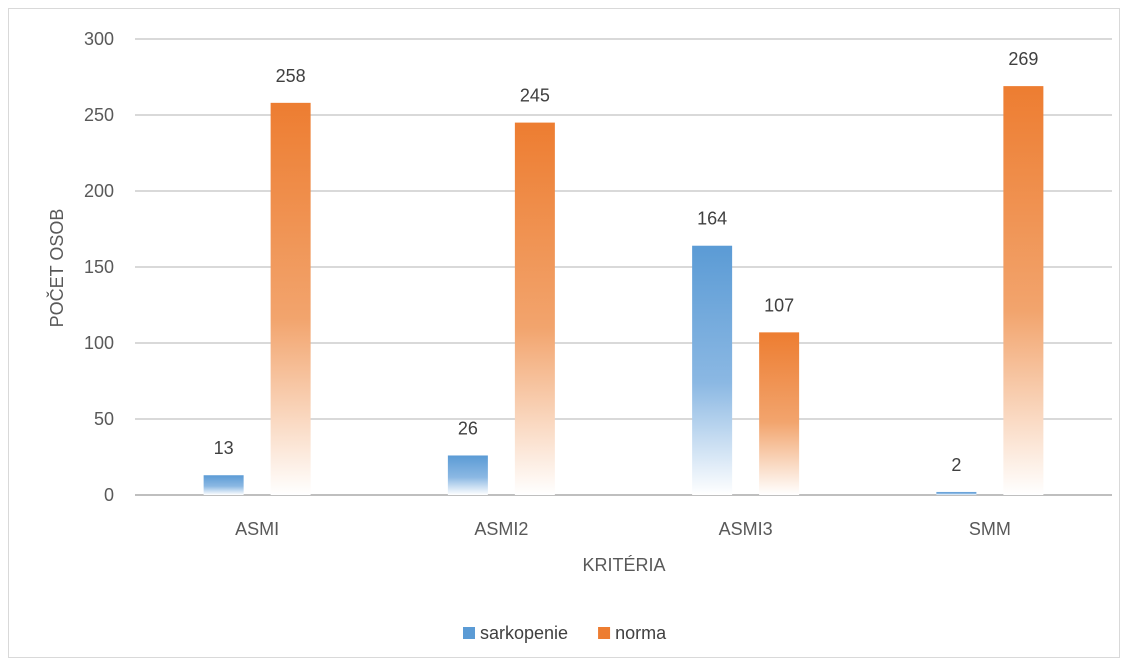 This screenshot has height=666, width=1129. I want to click on data-label: 164, so click(712, 219).